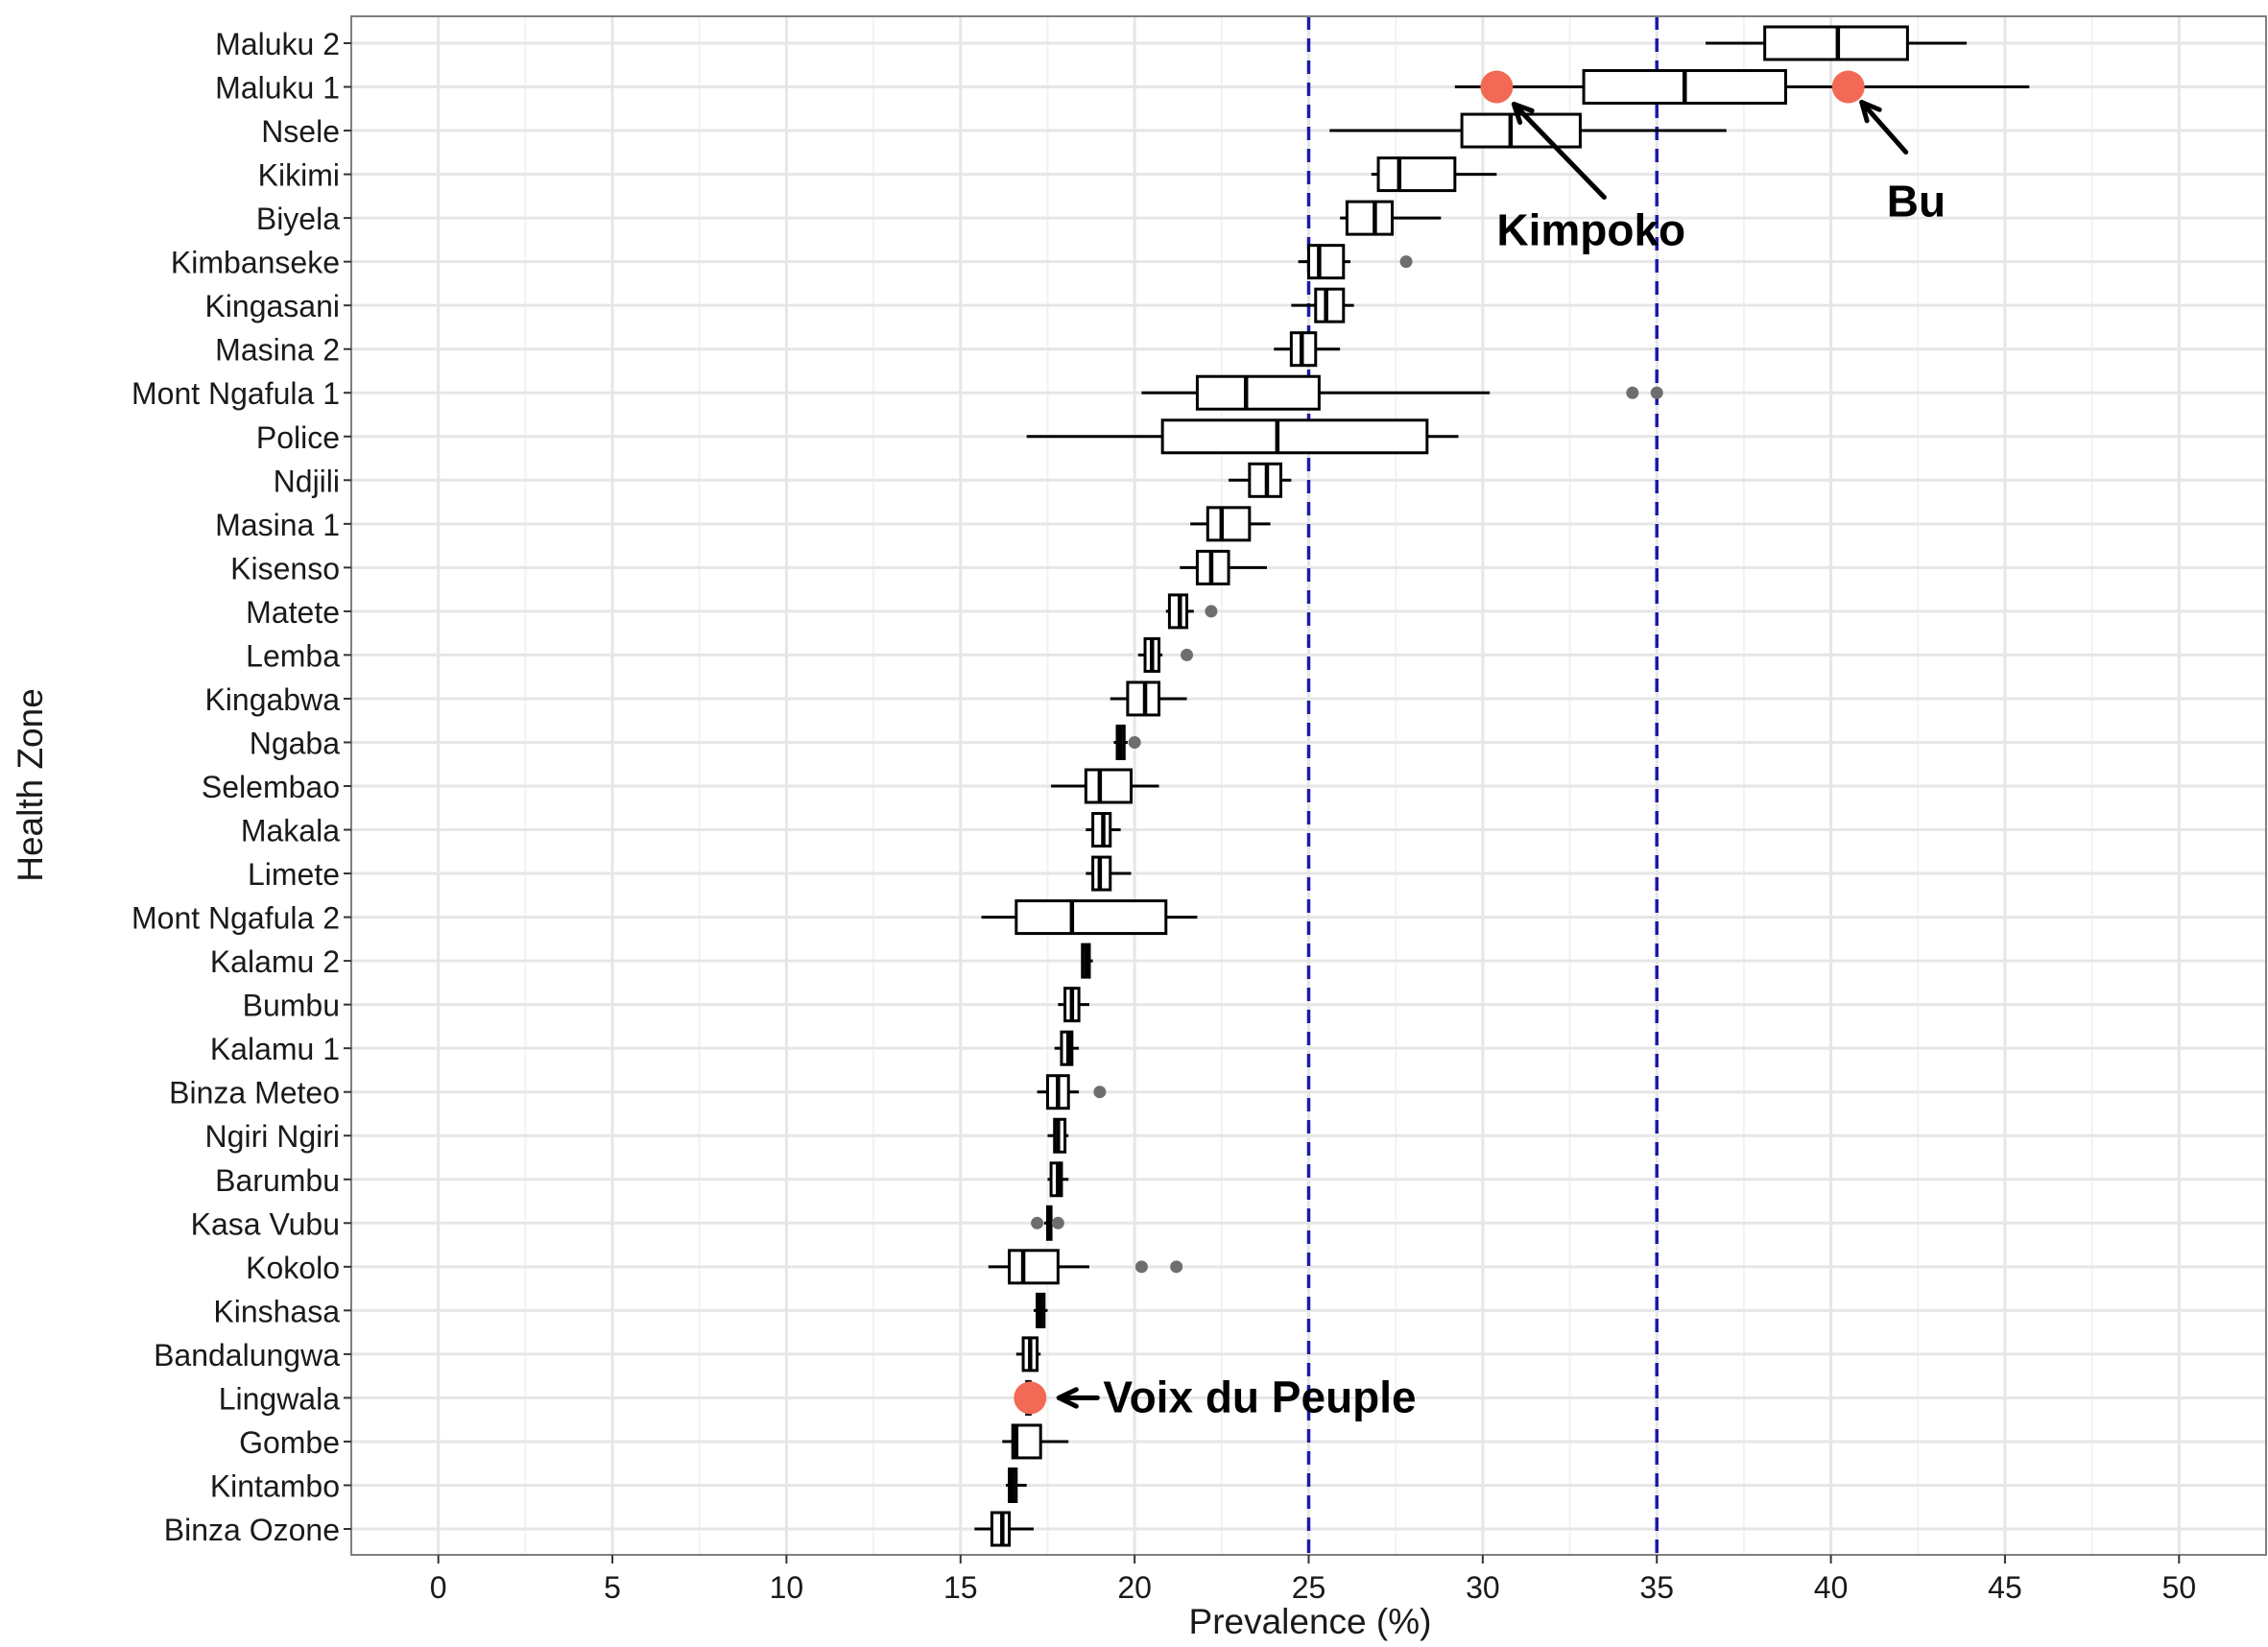 The height and width of the screenshot is (1647, 2268). Describe the element at coordinates (1047, 1223) in the screenshot. I see `box-kasa-vubu` at that location.